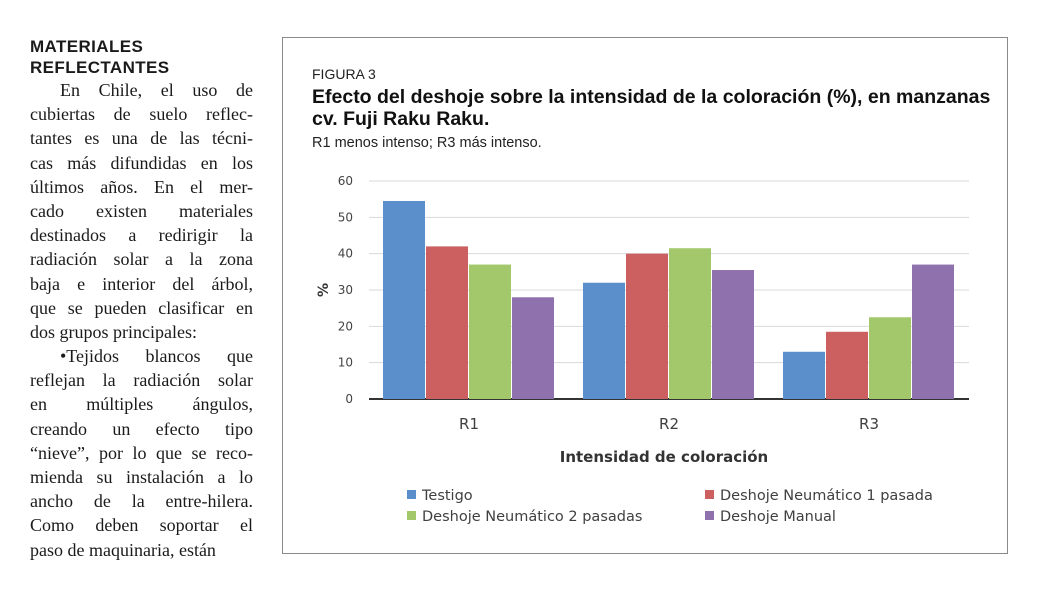  What do you see at coordinates (141, 428) in the screenshot?
I see `article-line: creando un efecto tipo` at bounding box center [141, 428].